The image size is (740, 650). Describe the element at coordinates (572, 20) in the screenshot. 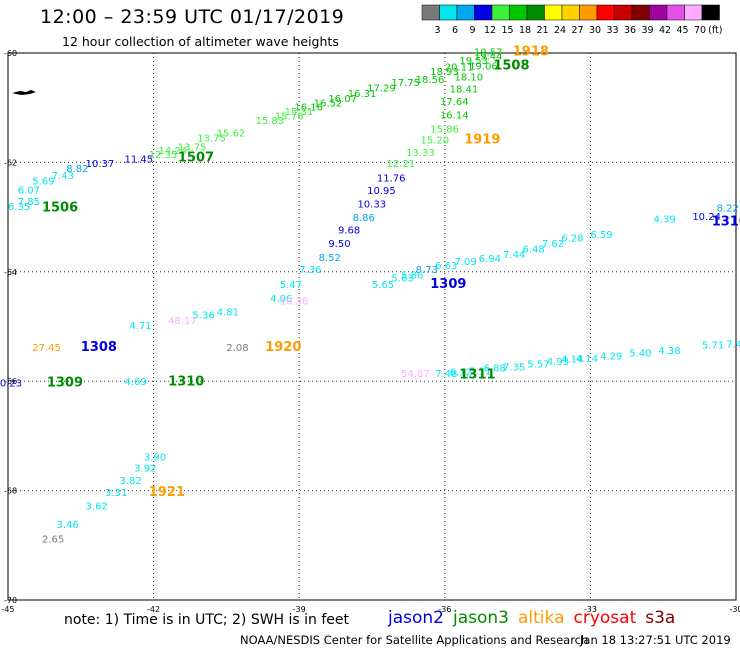

I see `wave-height-colorbar: 3 6 9 12 15 18 21 24 27 30 33 36 39 42 45 70 (ft)` at that location.